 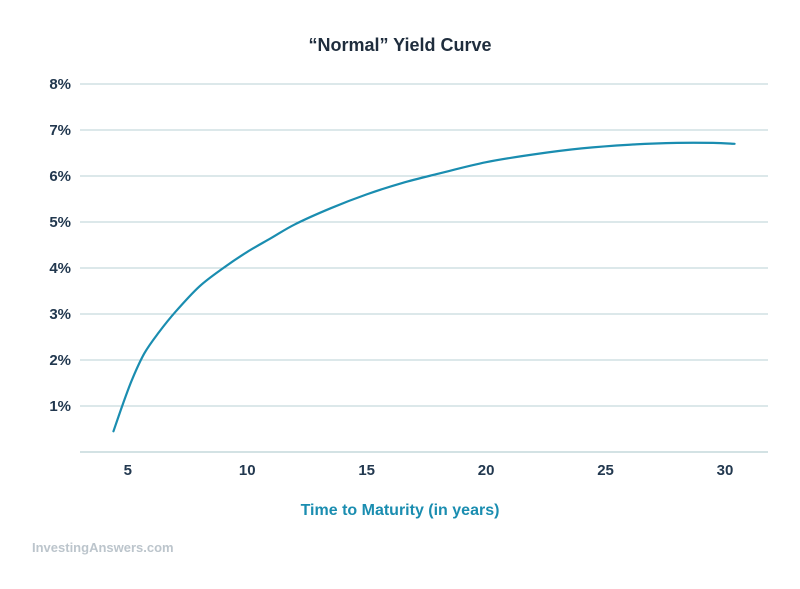 I want to click on x-tick-label: 10, so click(x=247, y=470).